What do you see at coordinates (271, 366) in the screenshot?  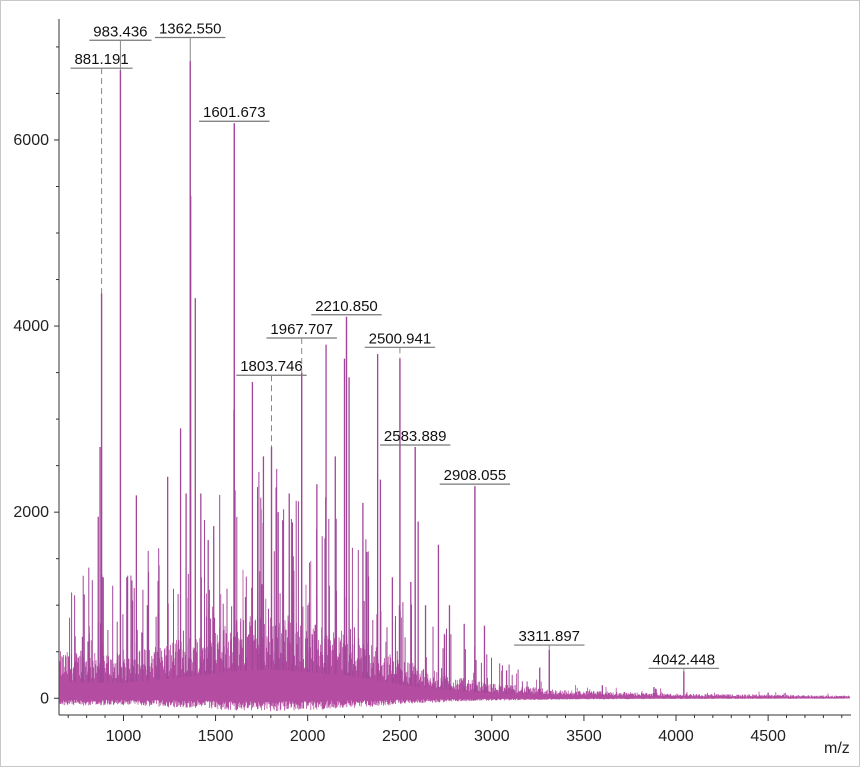 I see `peak-label-4: 1803.746` at bounding box center [271, 366].